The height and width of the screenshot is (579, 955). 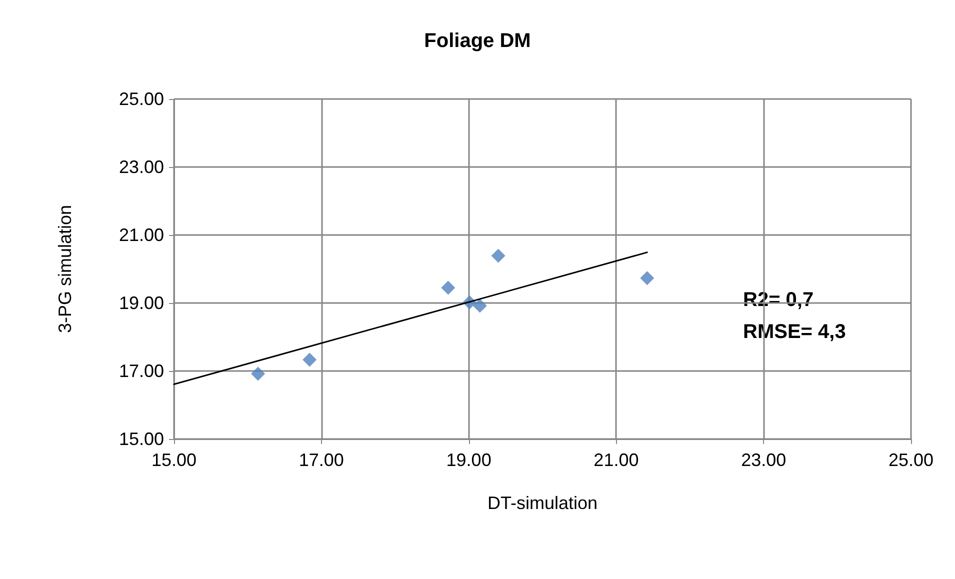 What do you see at coordinates (141, 235) in the screenshot?
I see `y-tick-label: 21.00` at bounding box center [141, 235].